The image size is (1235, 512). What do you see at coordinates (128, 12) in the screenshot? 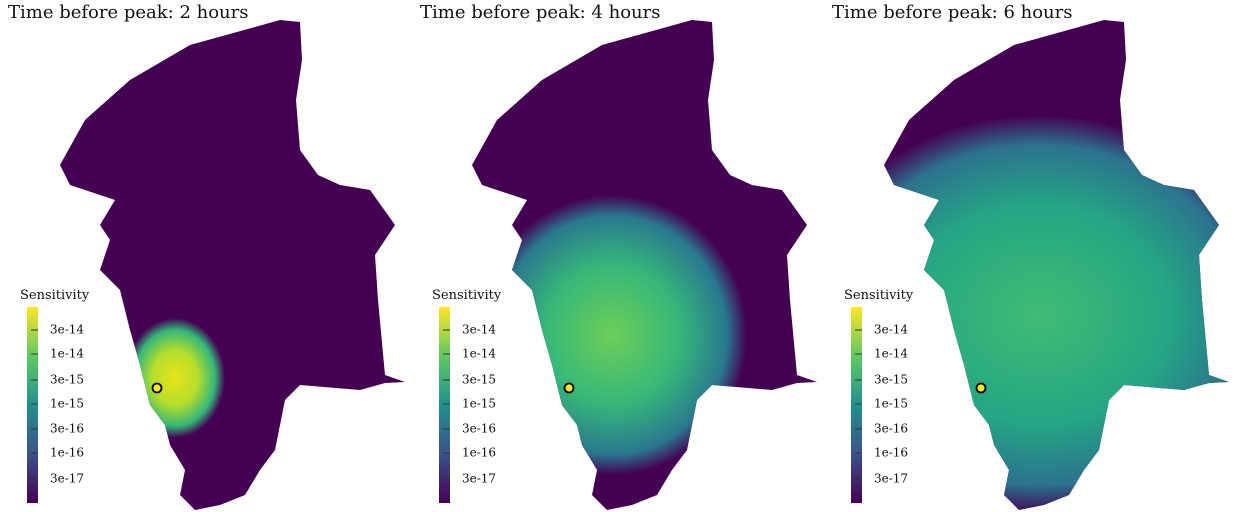
I see `panel-title: Time before peak: 2 hours` at bounding box center [128, 12].